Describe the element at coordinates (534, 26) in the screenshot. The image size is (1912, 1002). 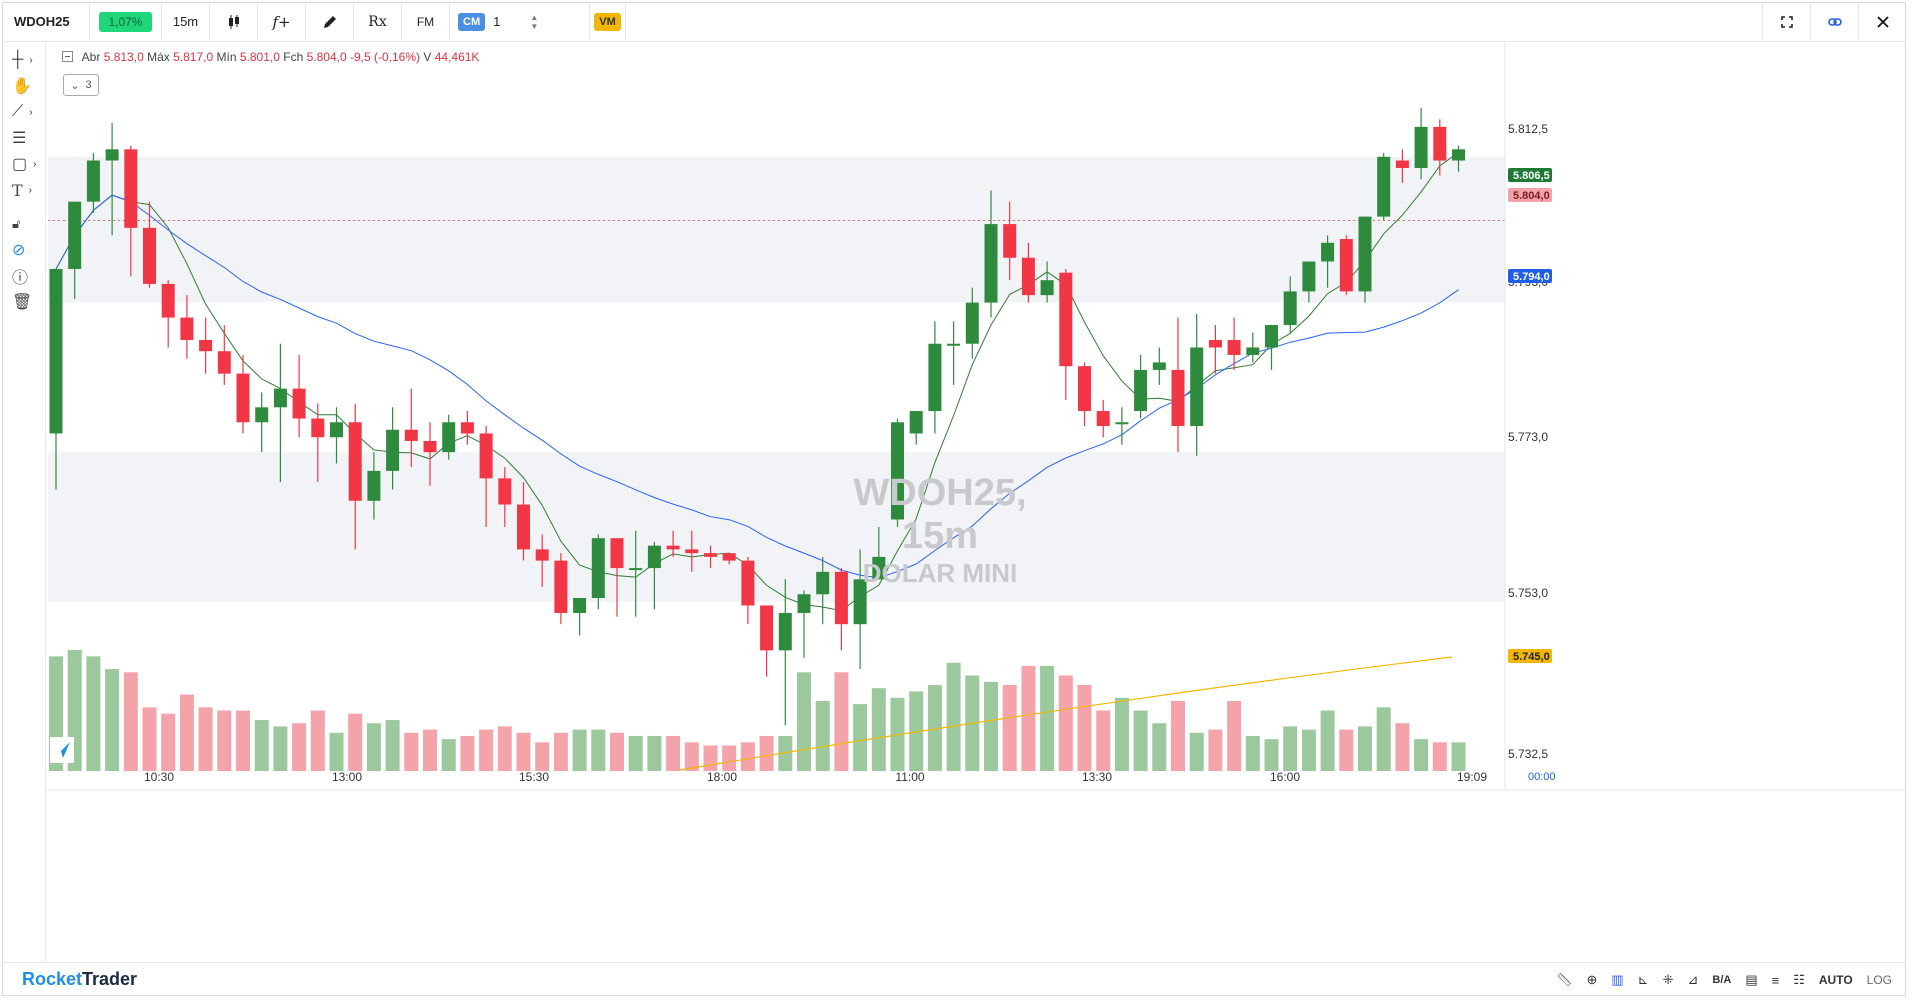
I see `chevron-down-icon: ▼` at that location.